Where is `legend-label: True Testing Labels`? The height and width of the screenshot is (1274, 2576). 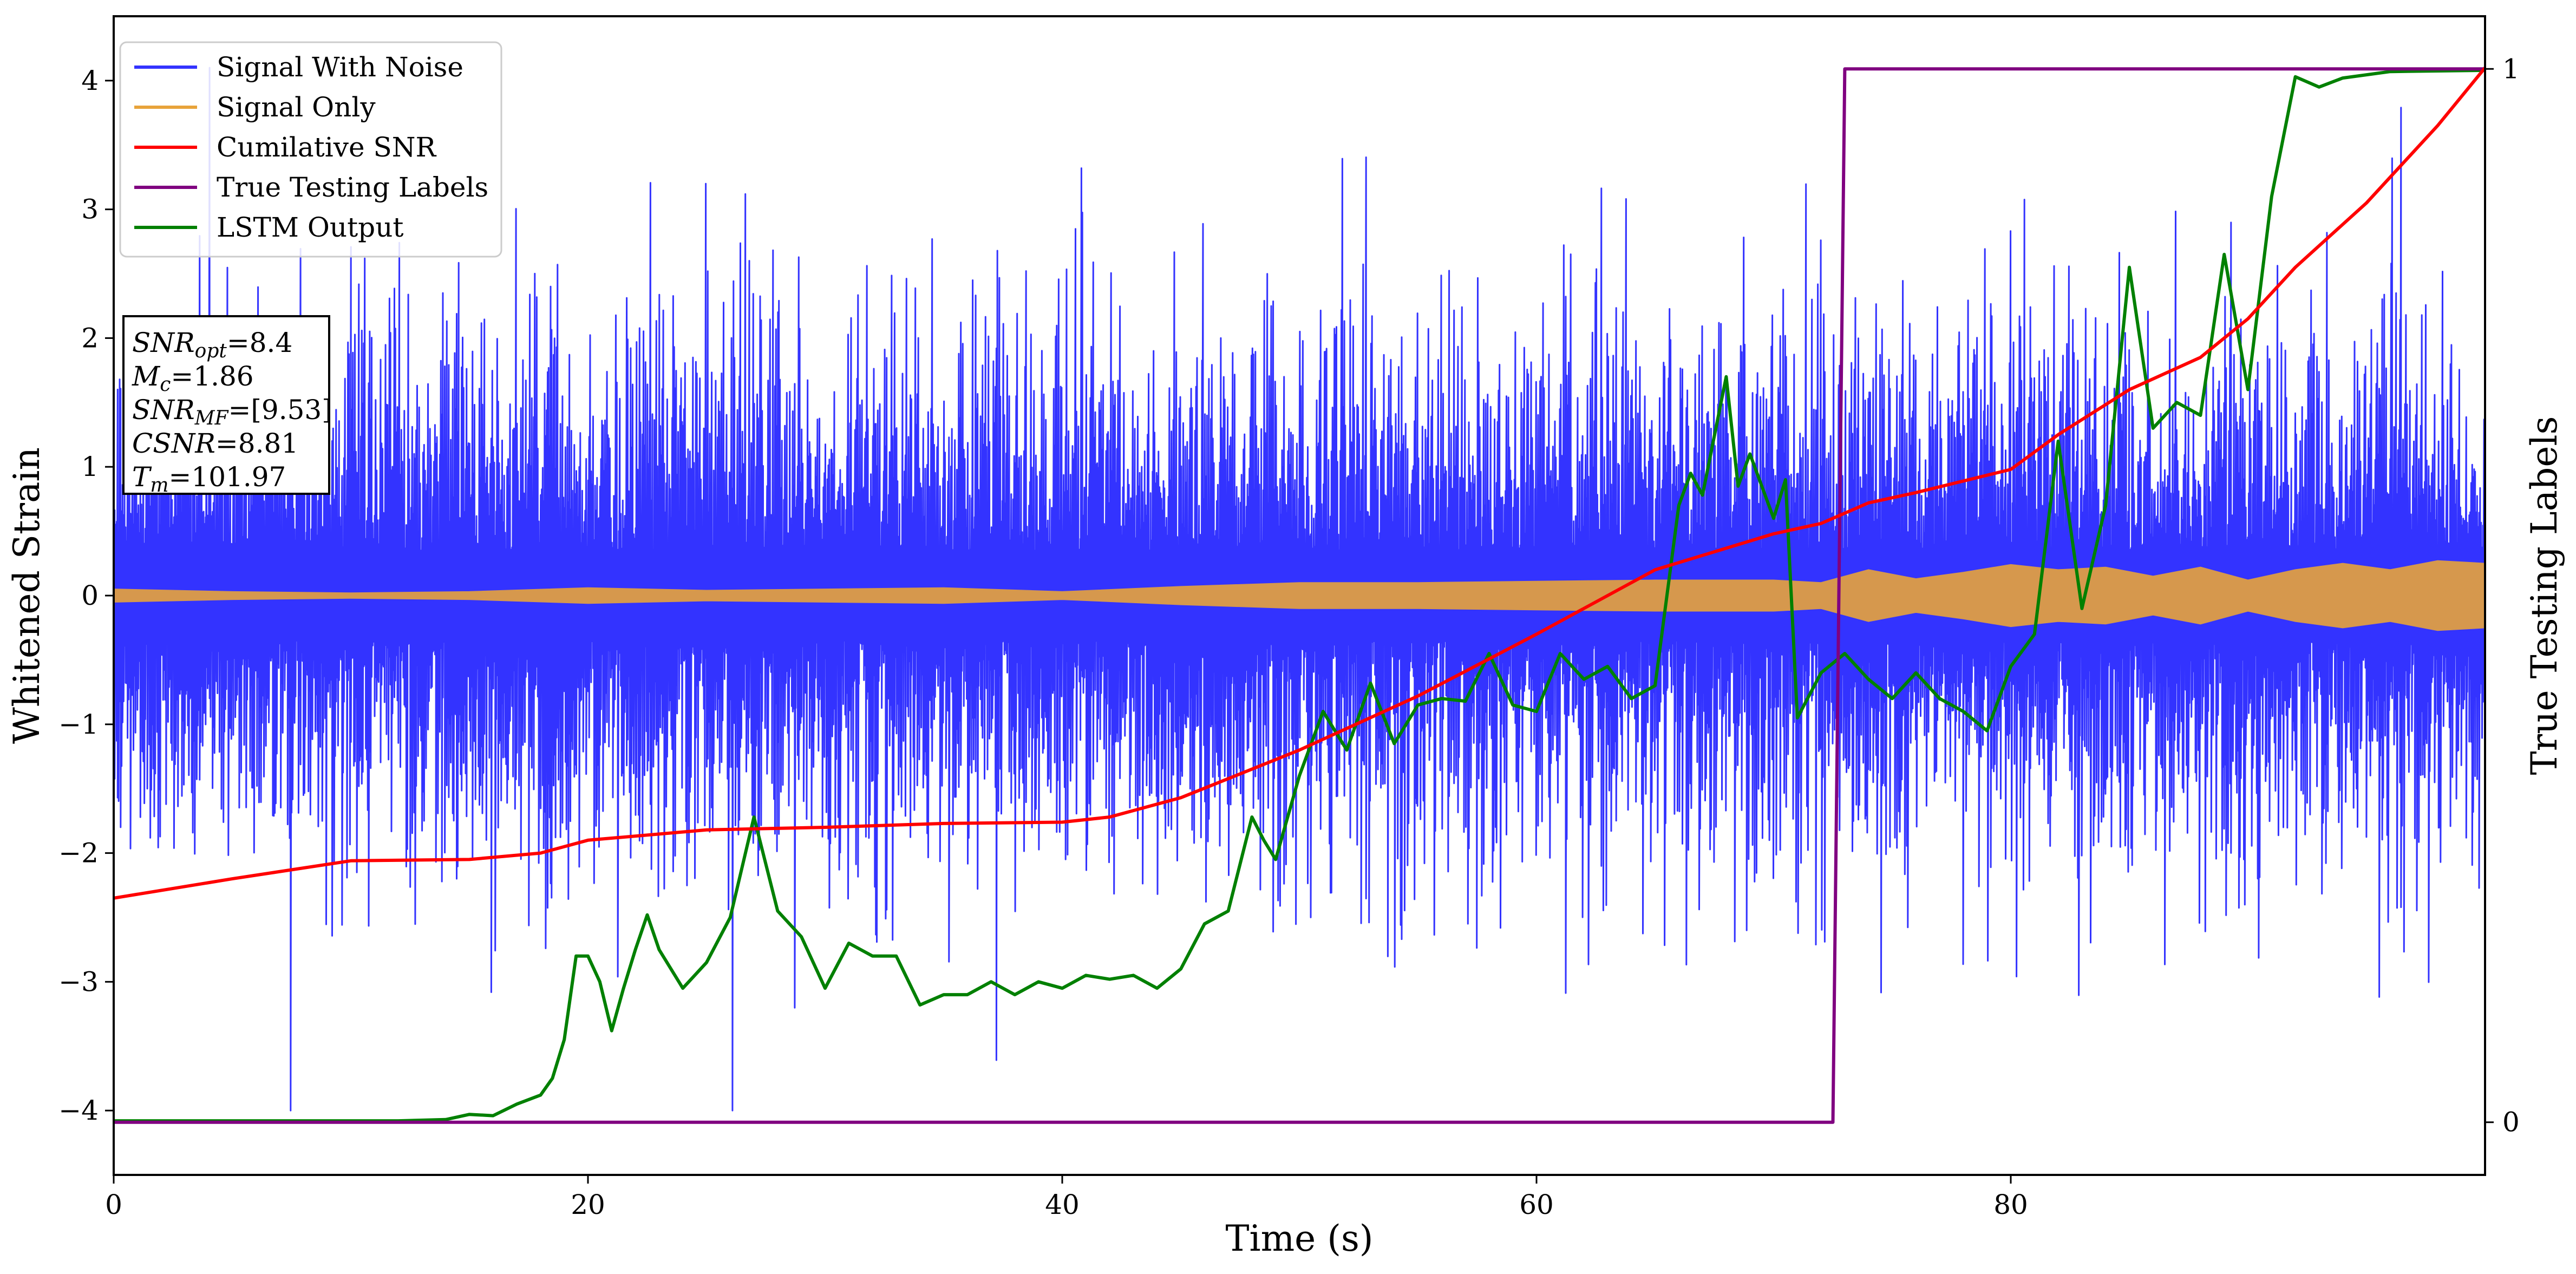
legend-label: True Testing Labels is located at coordinates (352, 187).